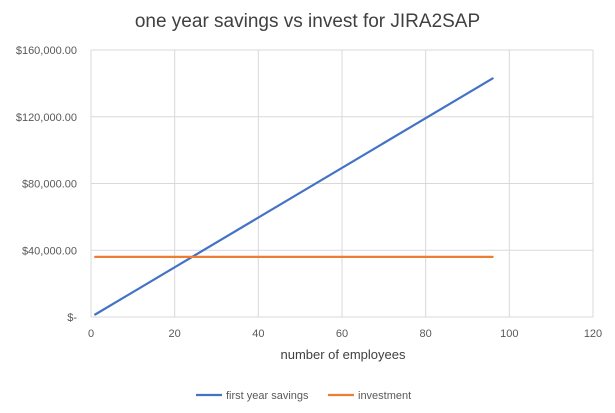 The height and width of the screenshot is (413, 615). What do you see at coordinates (49, 251) in the screenshot?
I see `y-tick-label: $40,000.00` at bounding box center [49, 251].